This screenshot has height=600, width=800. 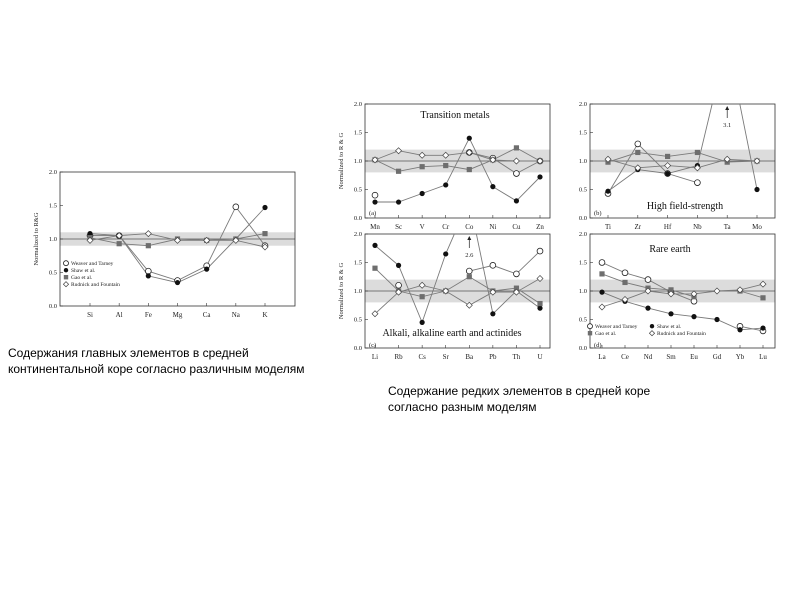 What do you see at coordinates (398, 227) in the screenshot?
I see `x-tick-label: Sc` at bounding box center [398, 227].